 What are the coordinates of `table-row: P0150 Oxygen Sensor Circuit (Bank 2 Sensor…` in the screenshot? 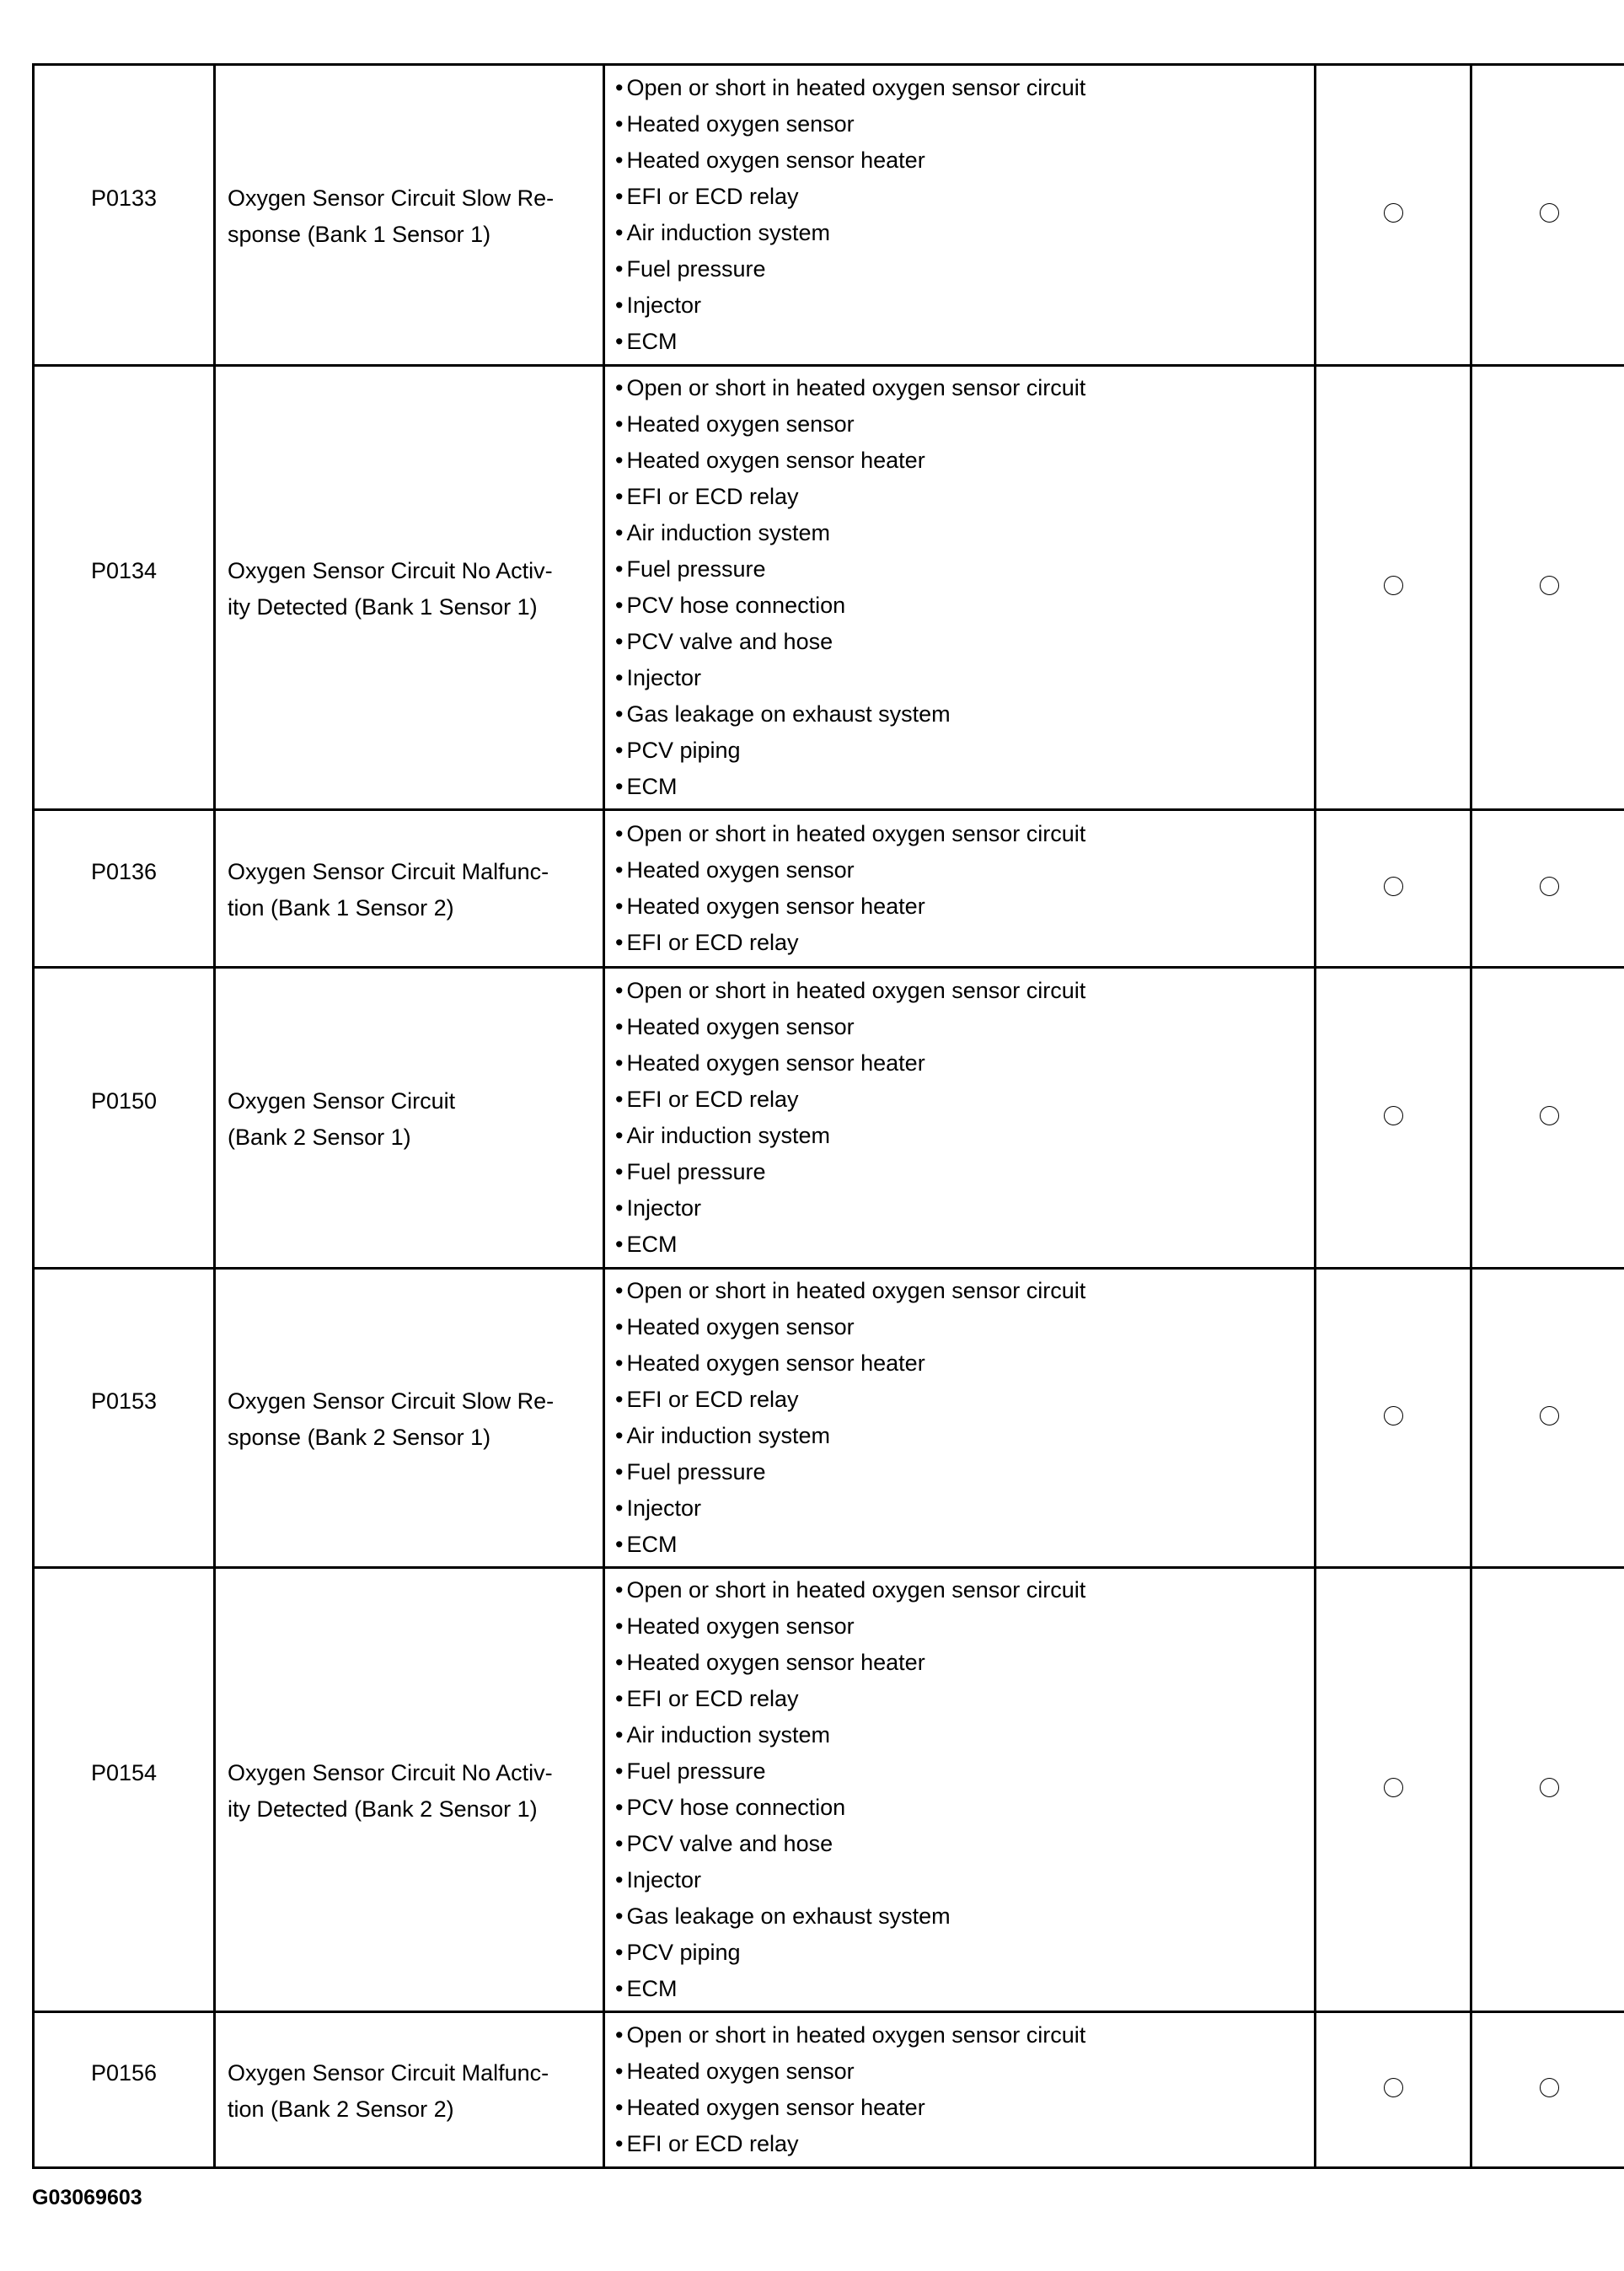 It's located at (828, 1118).